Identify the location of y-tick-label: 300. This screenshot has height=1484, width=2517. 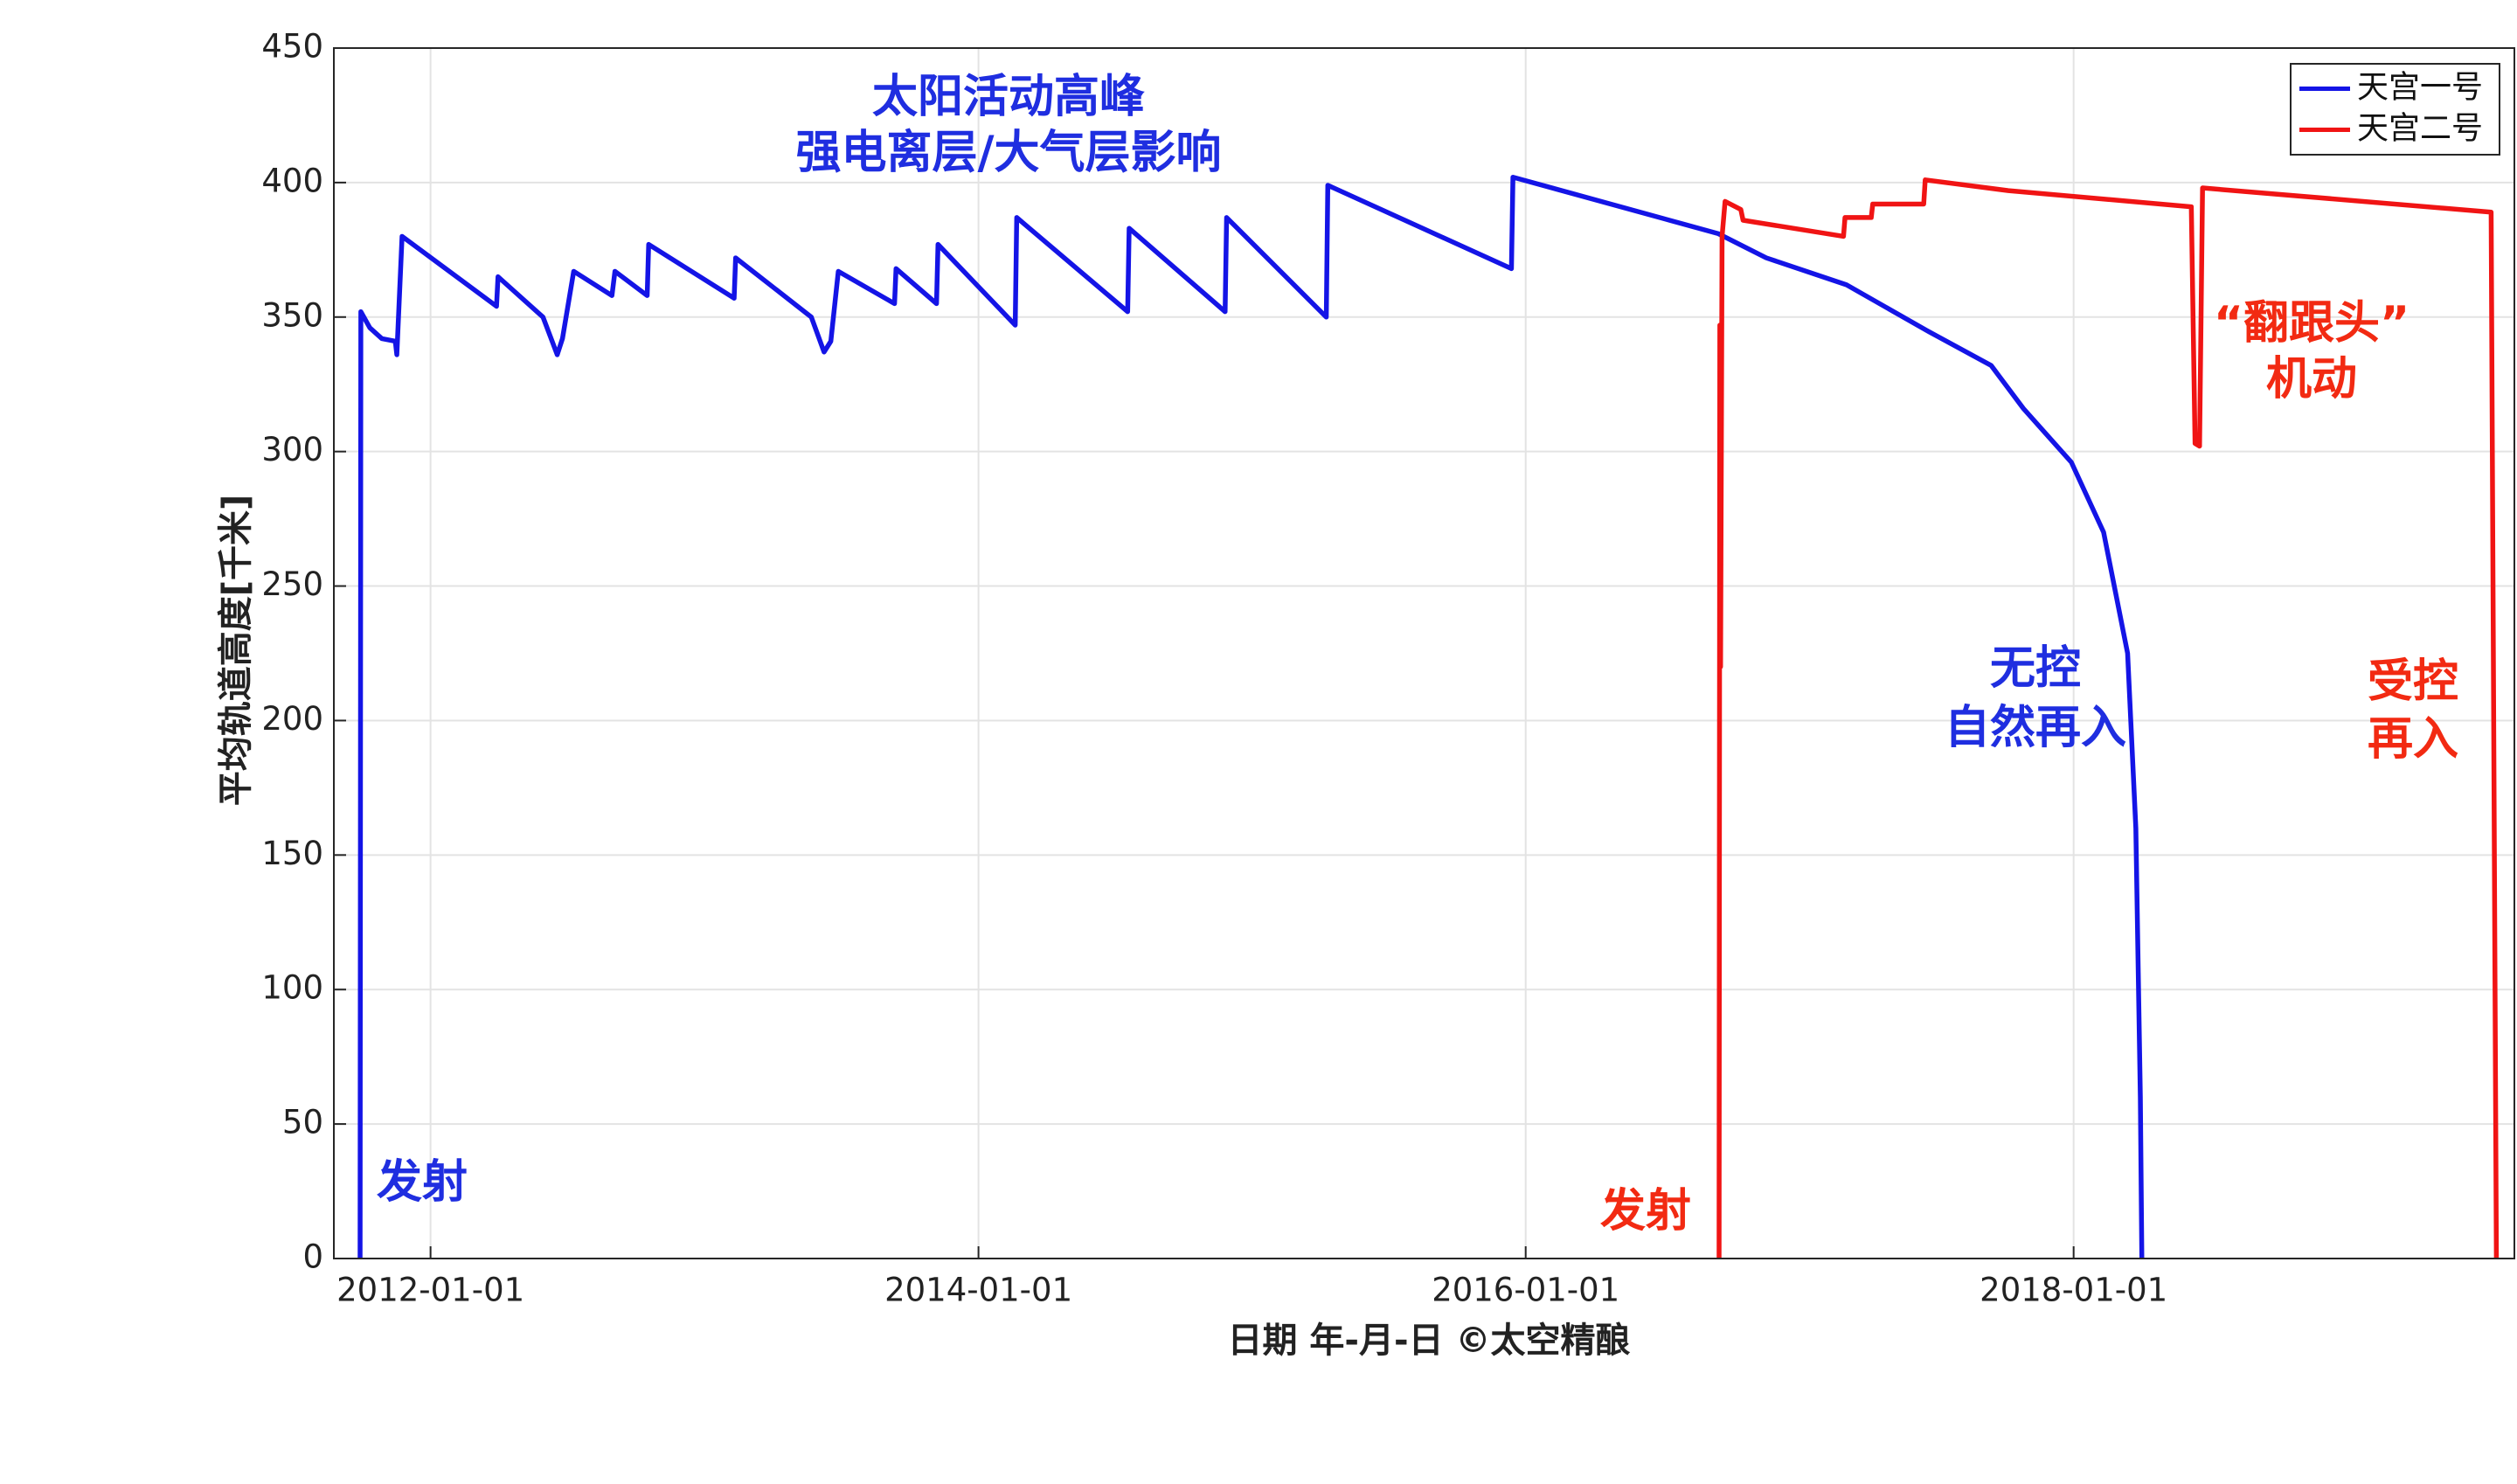
(292, 449).